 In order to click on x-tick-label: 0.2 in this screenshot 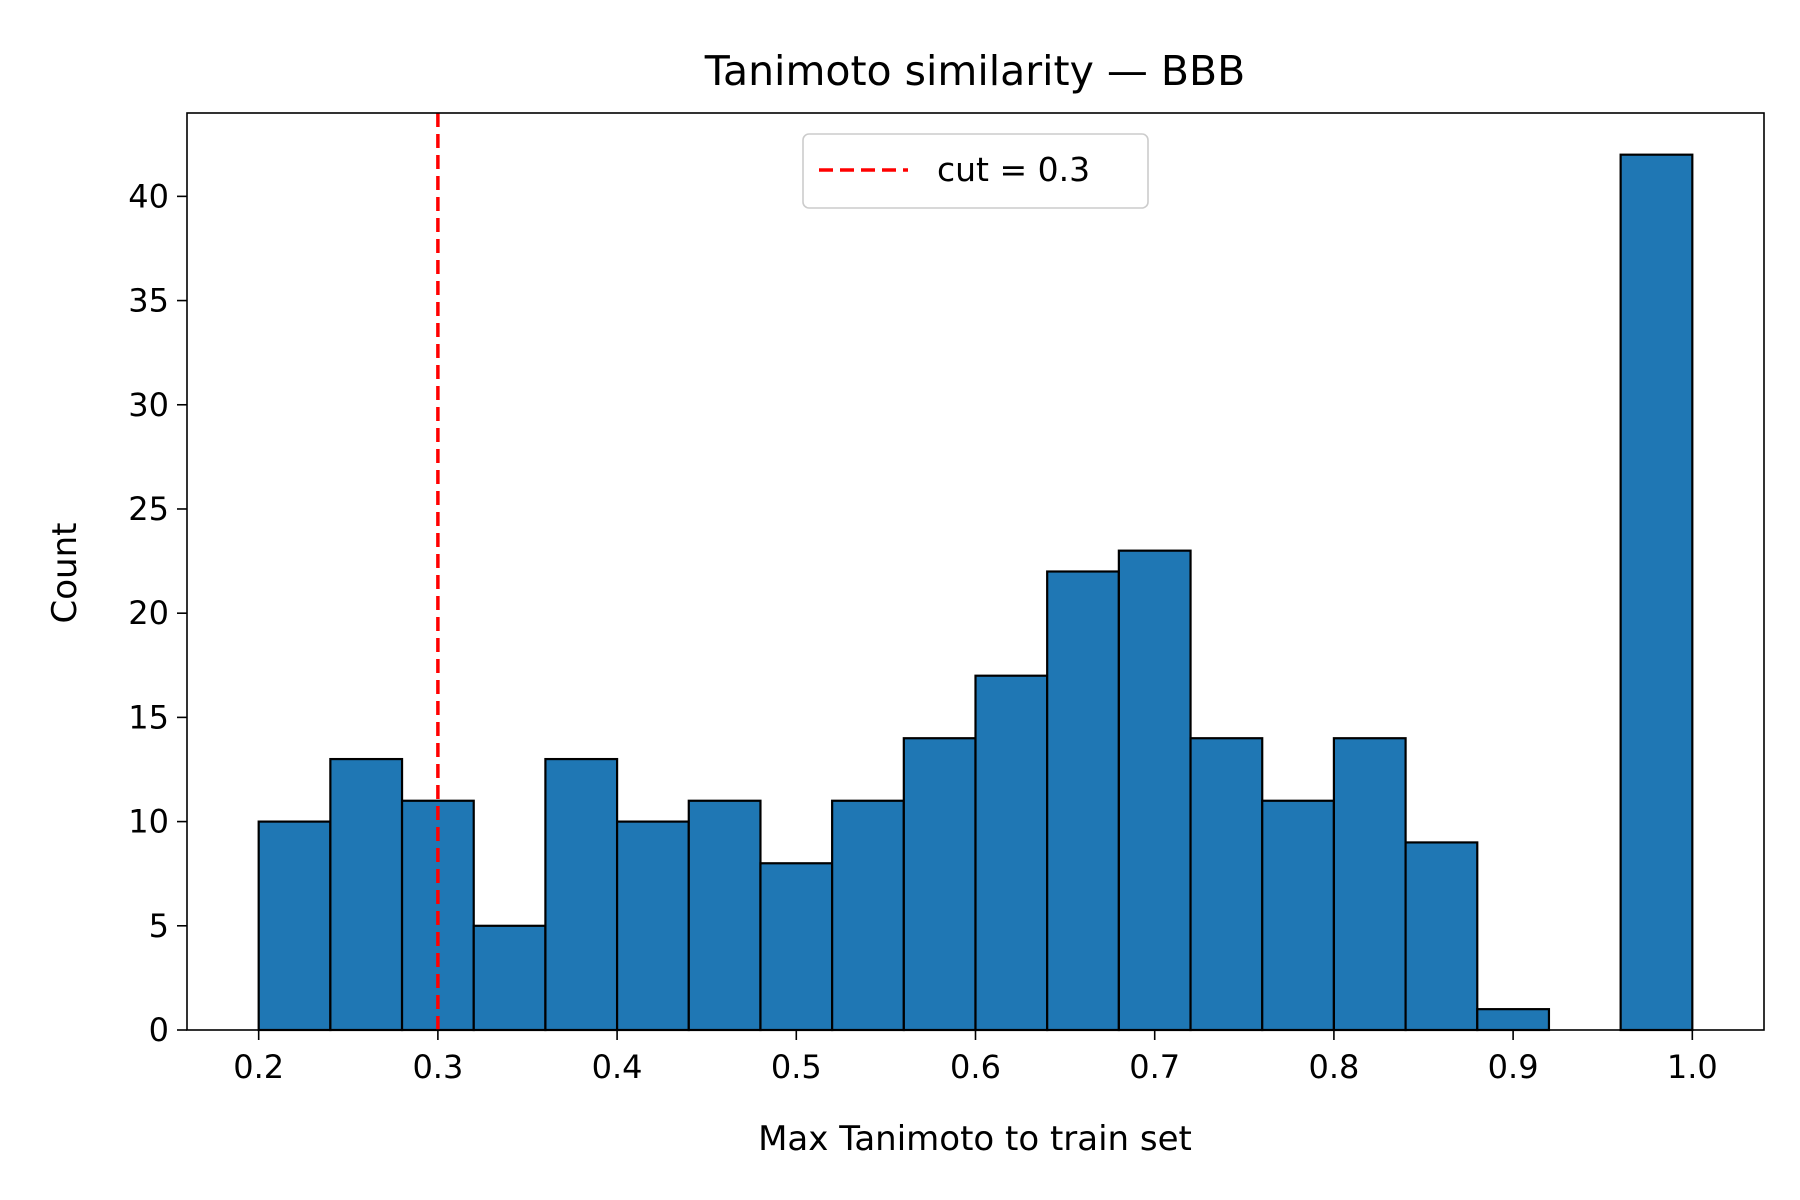, I will do `click(258, 1067)`.